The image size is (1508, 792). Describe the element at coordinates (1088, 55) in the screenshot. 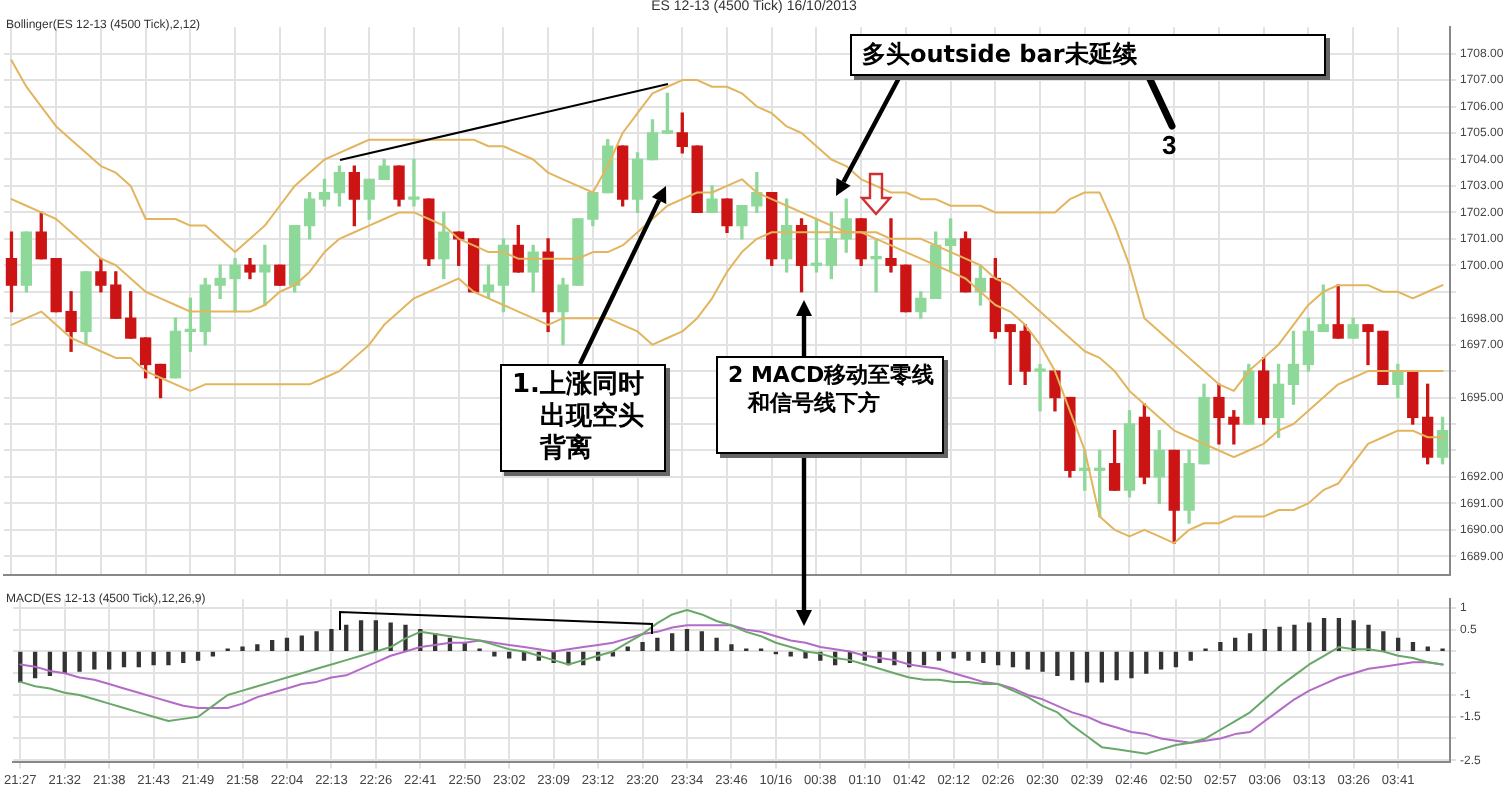

I see `callout-box: 多头outside bar未延续` at that location.